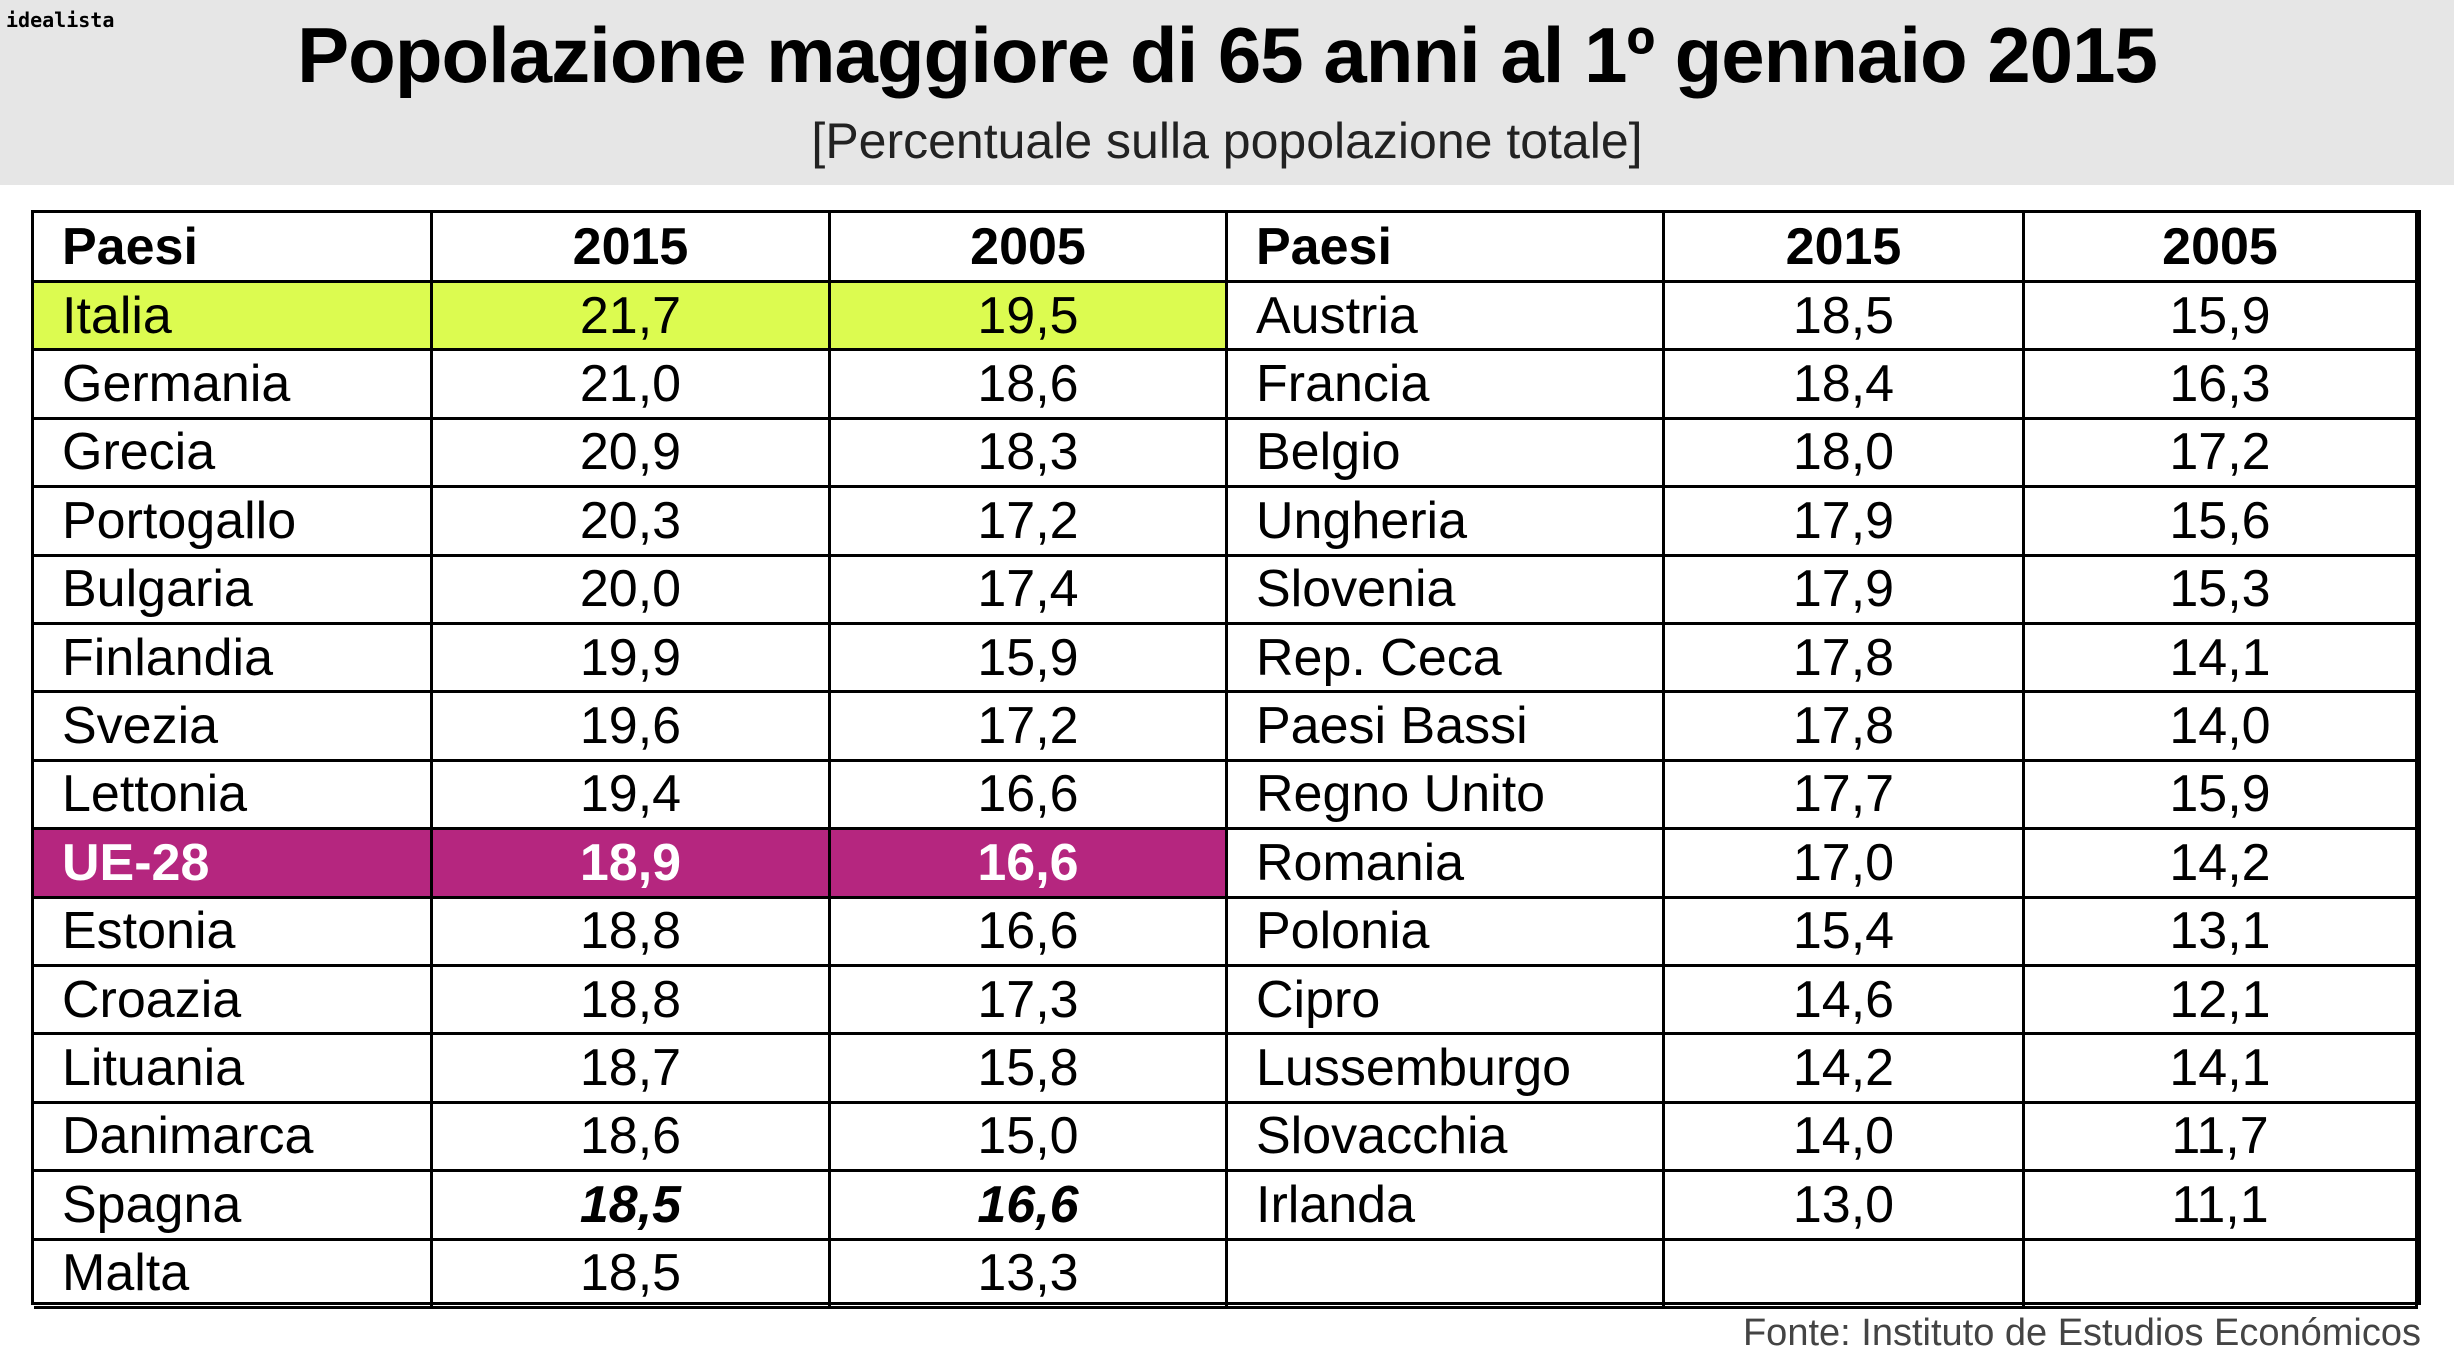  Describe the element at coordinates (1446, 590) in the screenshot. I see `country-cell: Slovenia` at that location.